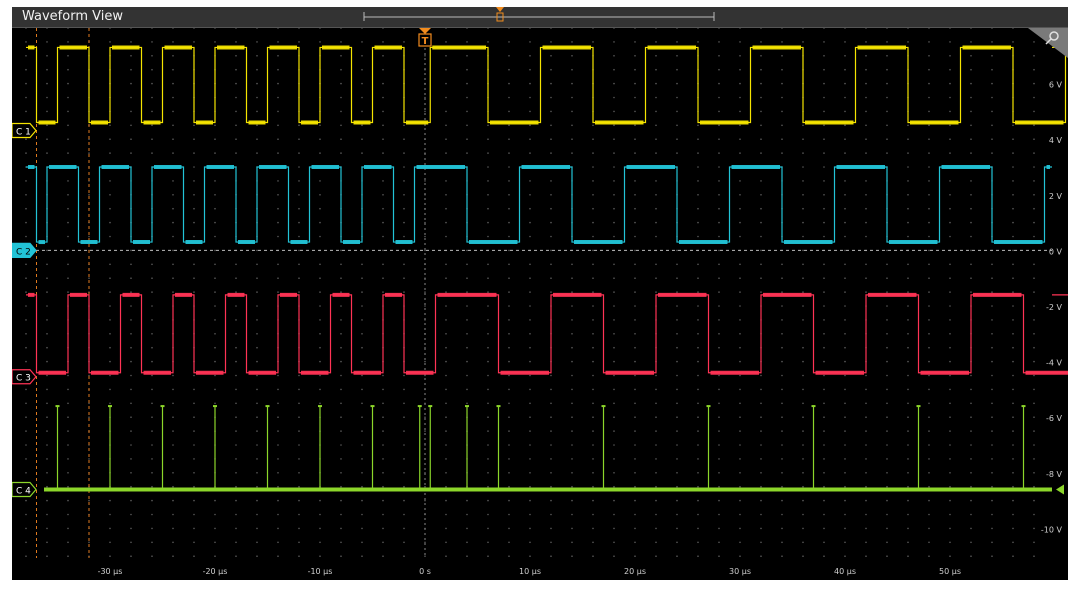 The height and width of the screenshot is (591, 1078). I want to click on trace-ch2, so click(539, 205).